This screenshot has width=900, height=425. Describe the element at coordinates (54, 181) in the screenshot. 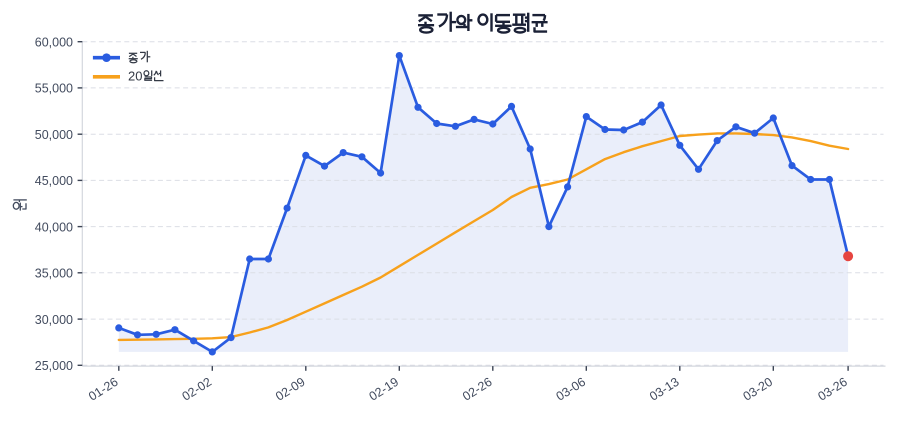

I see `svg-text: 45,000` at that location.